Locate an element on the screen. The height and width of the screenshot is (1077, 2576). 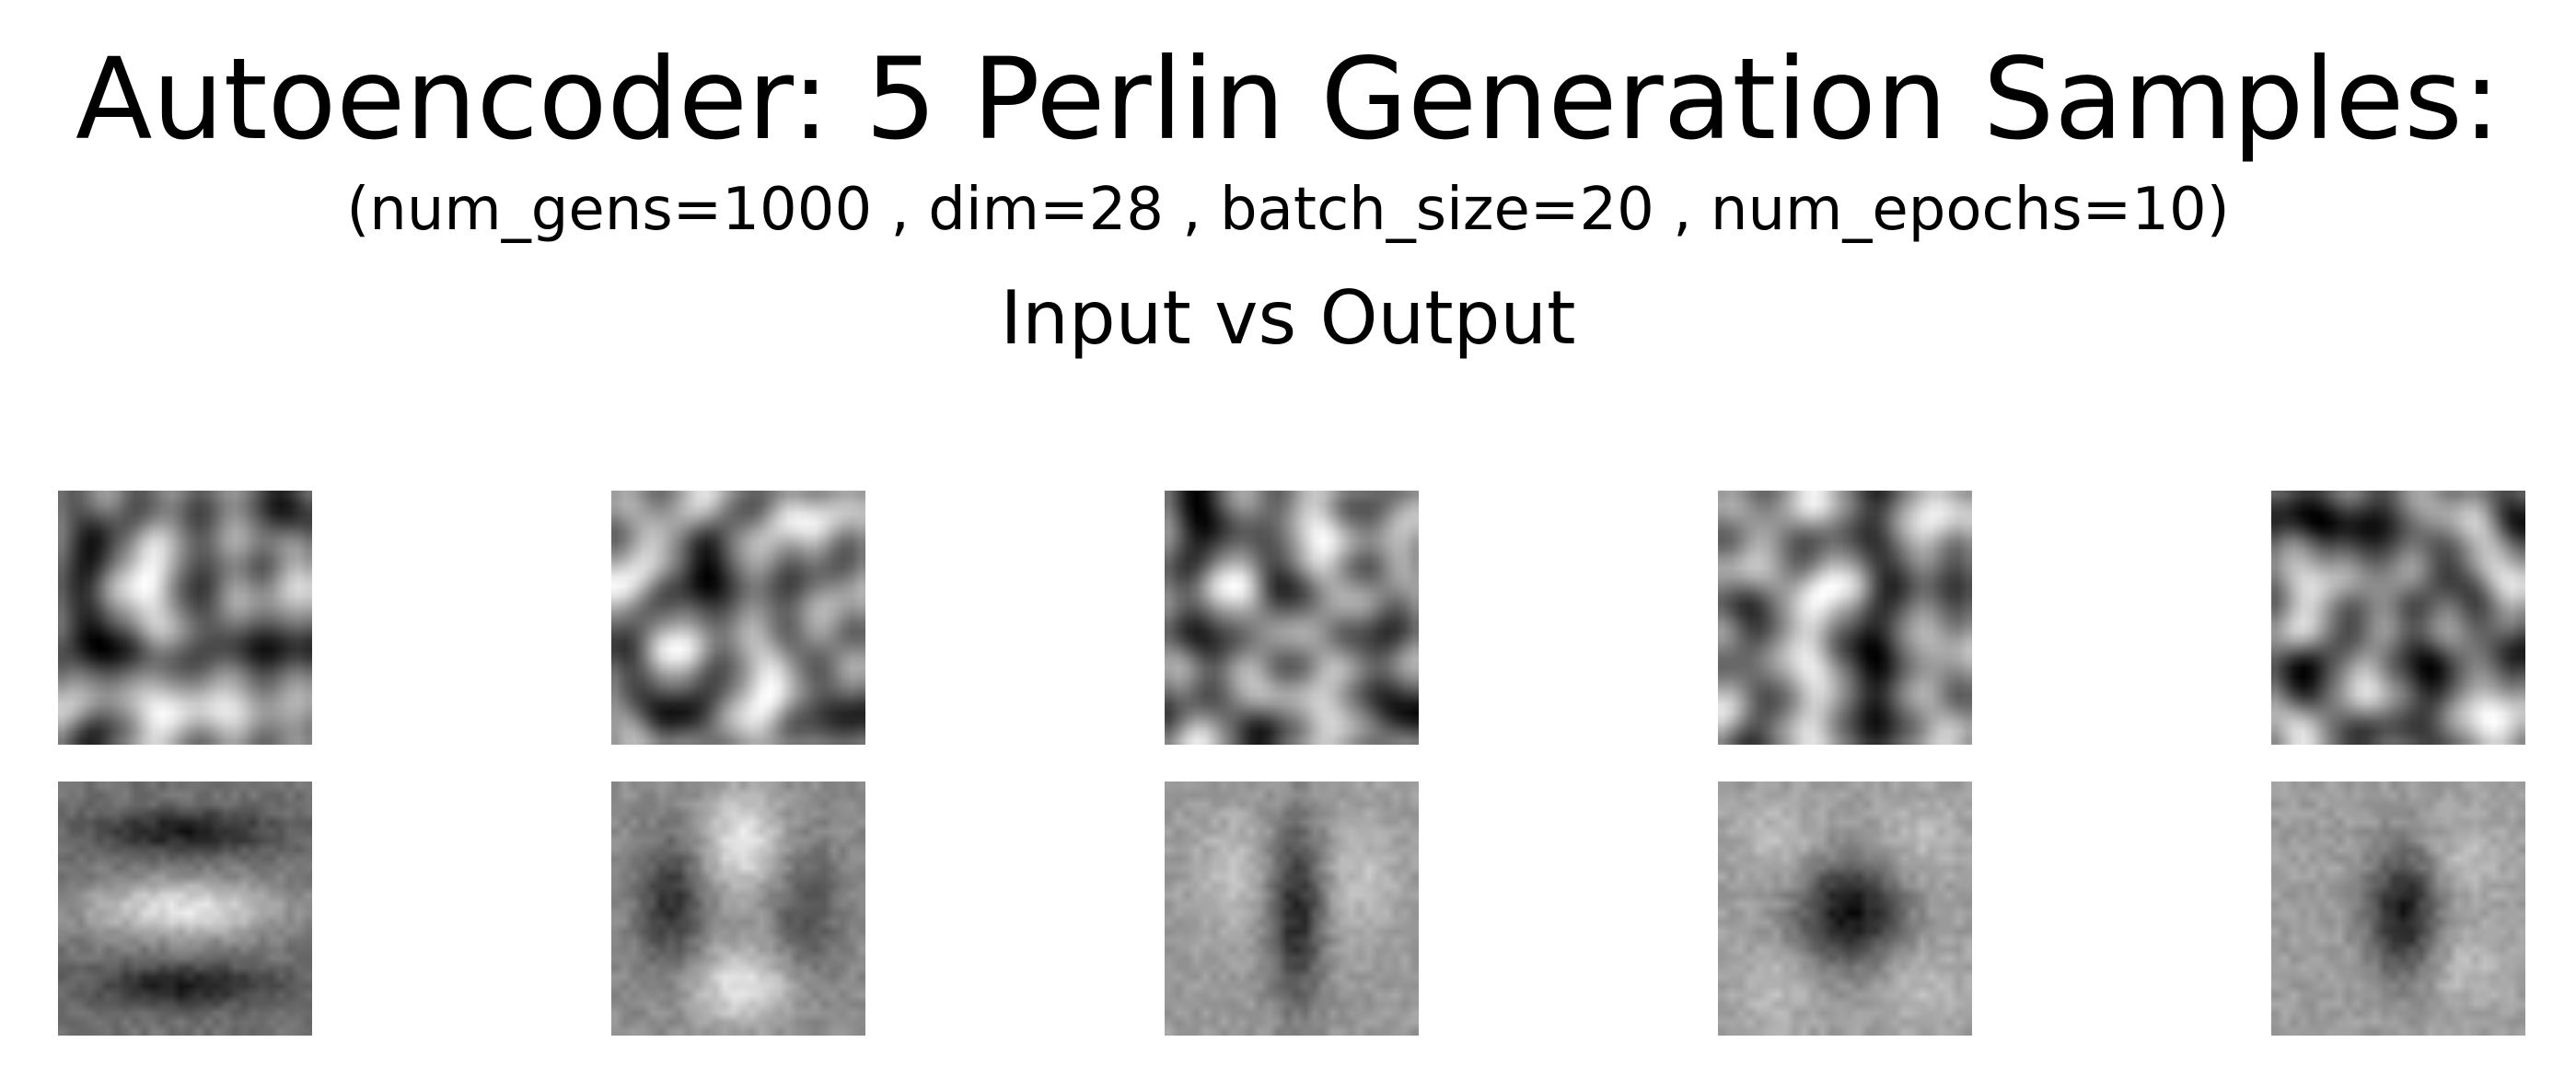
section-label: Input vs Output is located at coordinates (1288, 318).